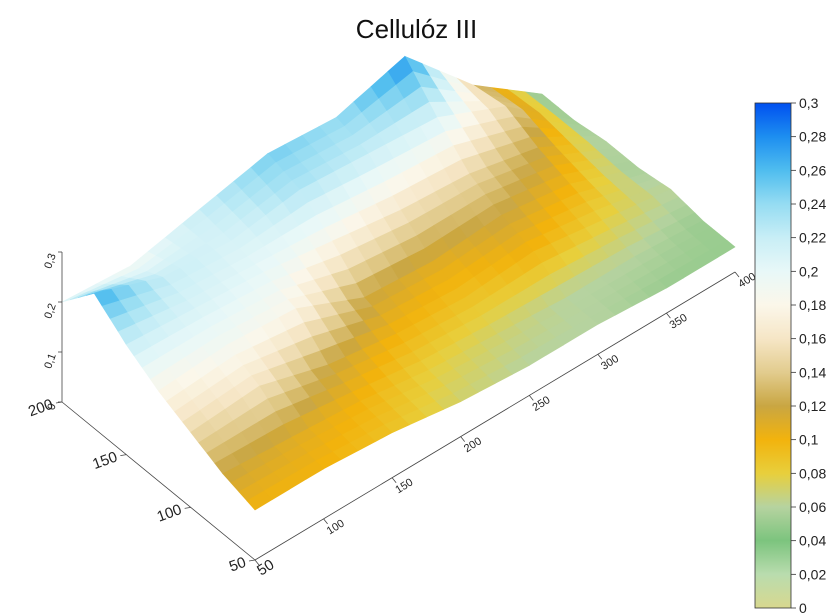  What do you see at coordinates (265, 567) in the screenshot?
I see `x-tick-label: 50` at bounding box center [265, 567].